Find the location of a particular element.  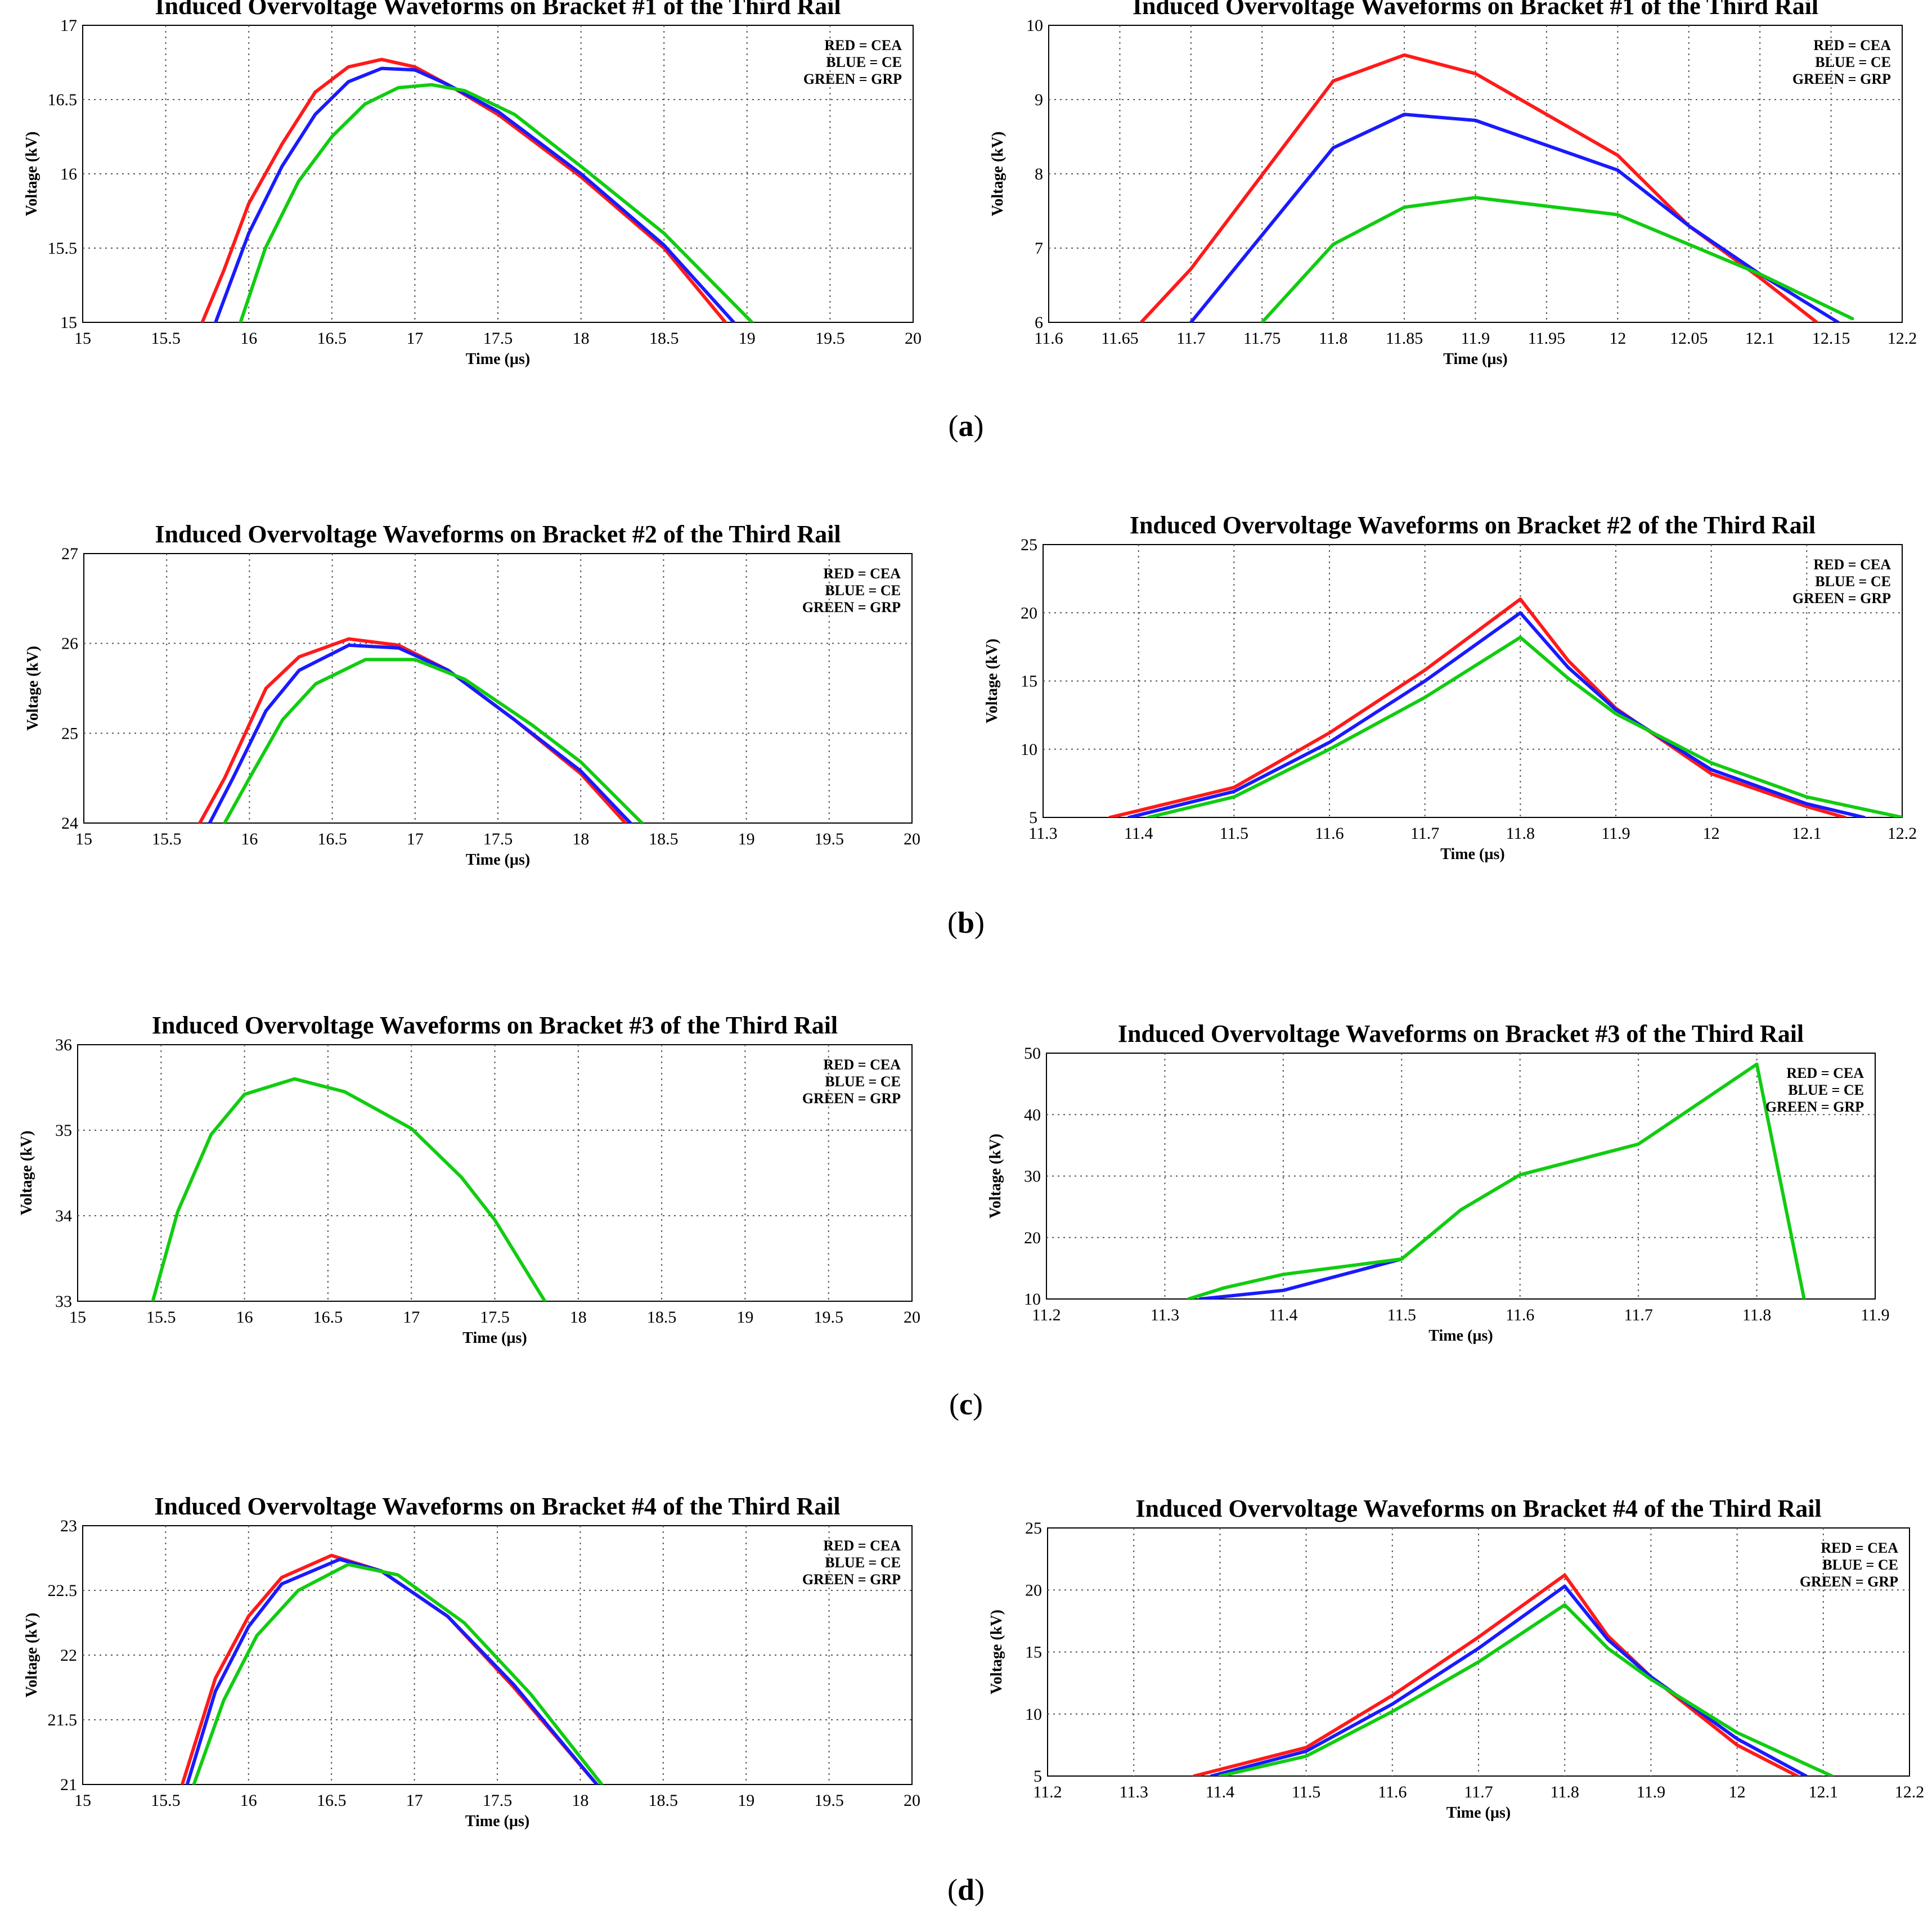

y-tick-label: 15.5 is located at coordinates (63, 248).